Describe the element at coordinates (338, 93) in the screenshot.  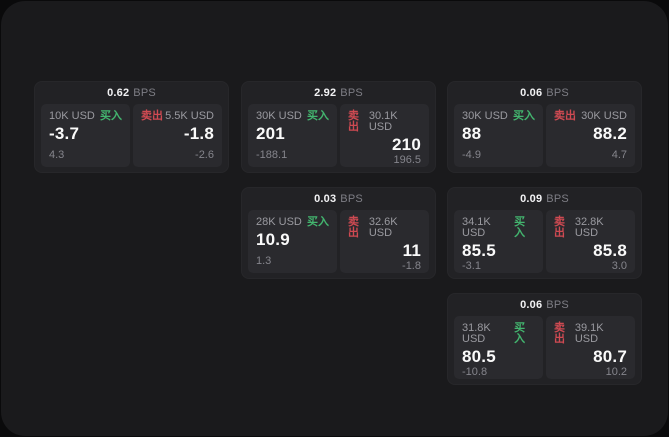
I see `spread-header: 2.92 BPS` at that location.